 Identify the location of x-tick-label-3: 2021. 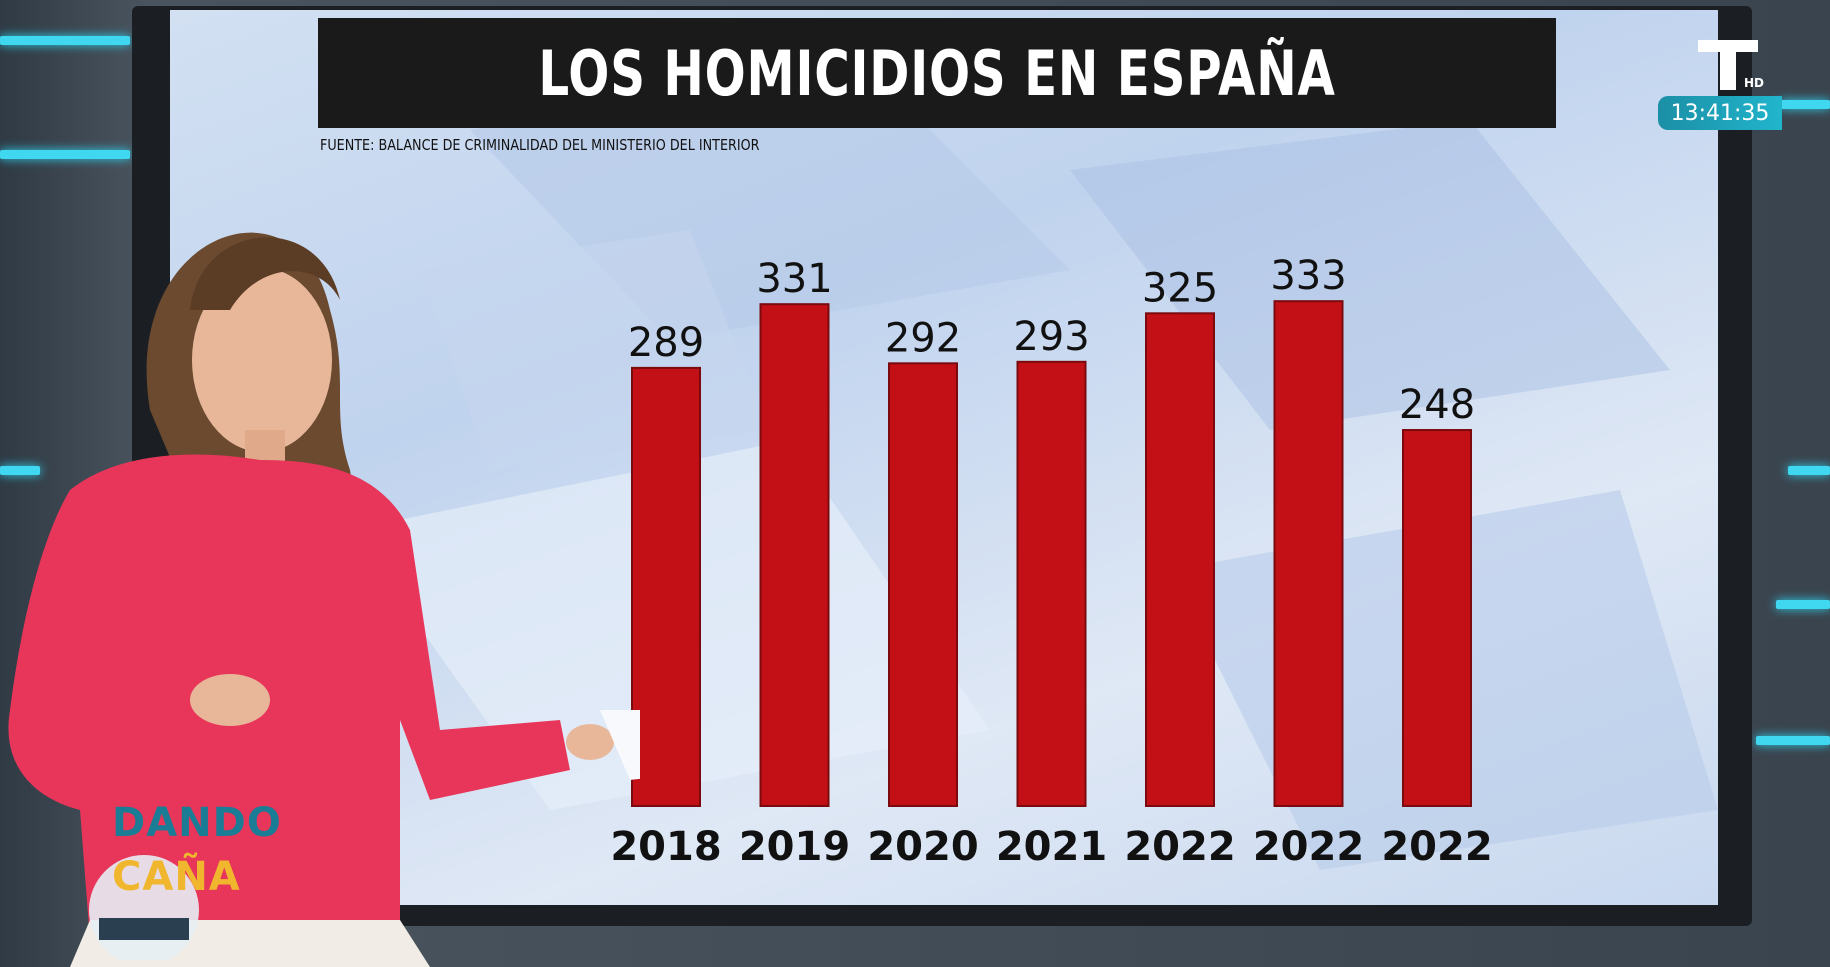
(1051, 847).